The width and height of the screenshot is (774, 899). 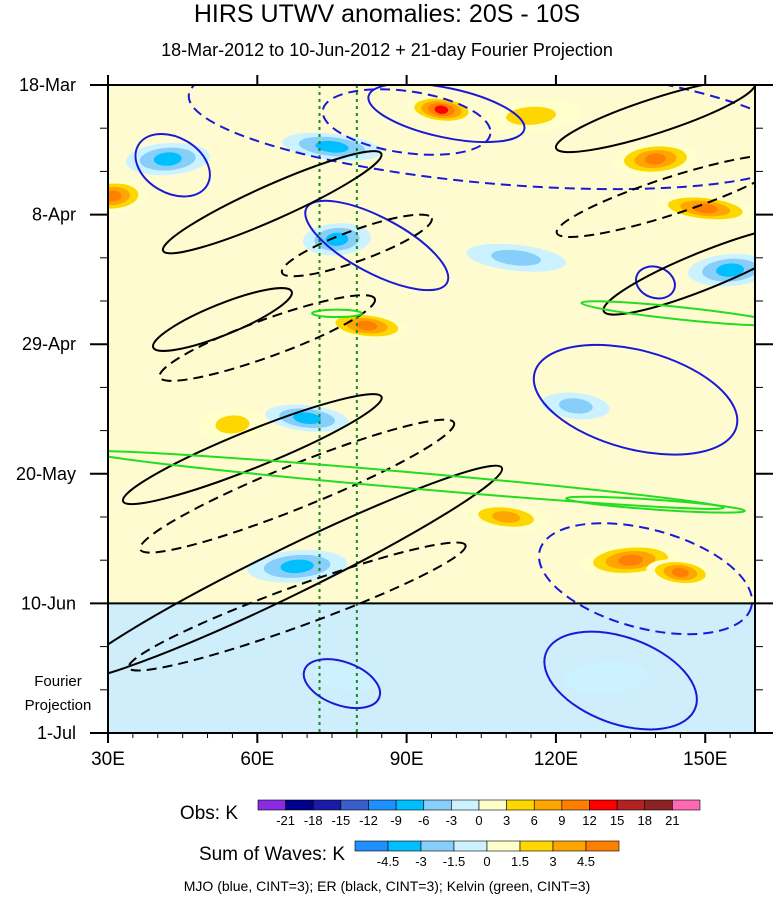 I want to click on x-tick-label: 90E, so click(x=407, y=759).